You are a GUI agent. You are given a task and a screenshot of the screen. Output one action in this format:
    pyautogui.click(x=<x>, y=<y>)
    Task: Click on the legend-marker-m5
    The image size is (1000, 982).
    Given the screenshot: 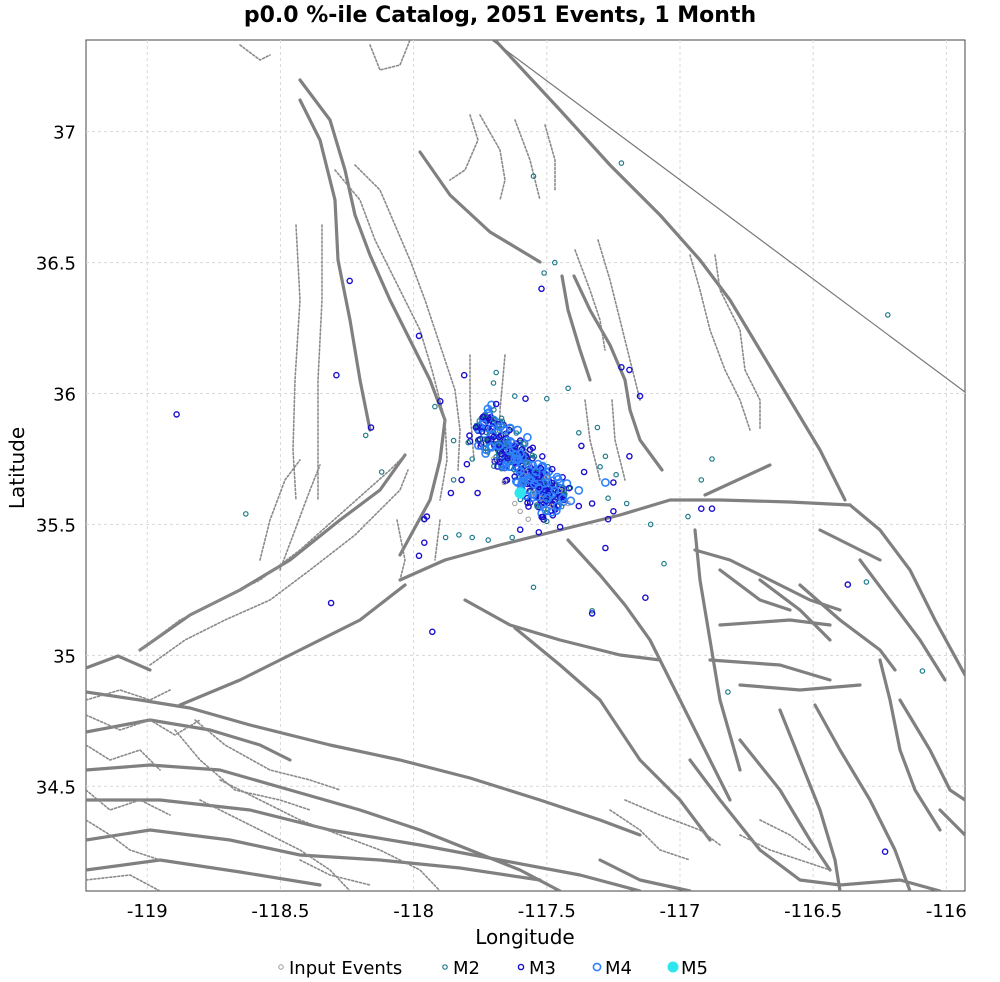 What is the action you would take?
    pyautogui.click(x=673, y=967)
    